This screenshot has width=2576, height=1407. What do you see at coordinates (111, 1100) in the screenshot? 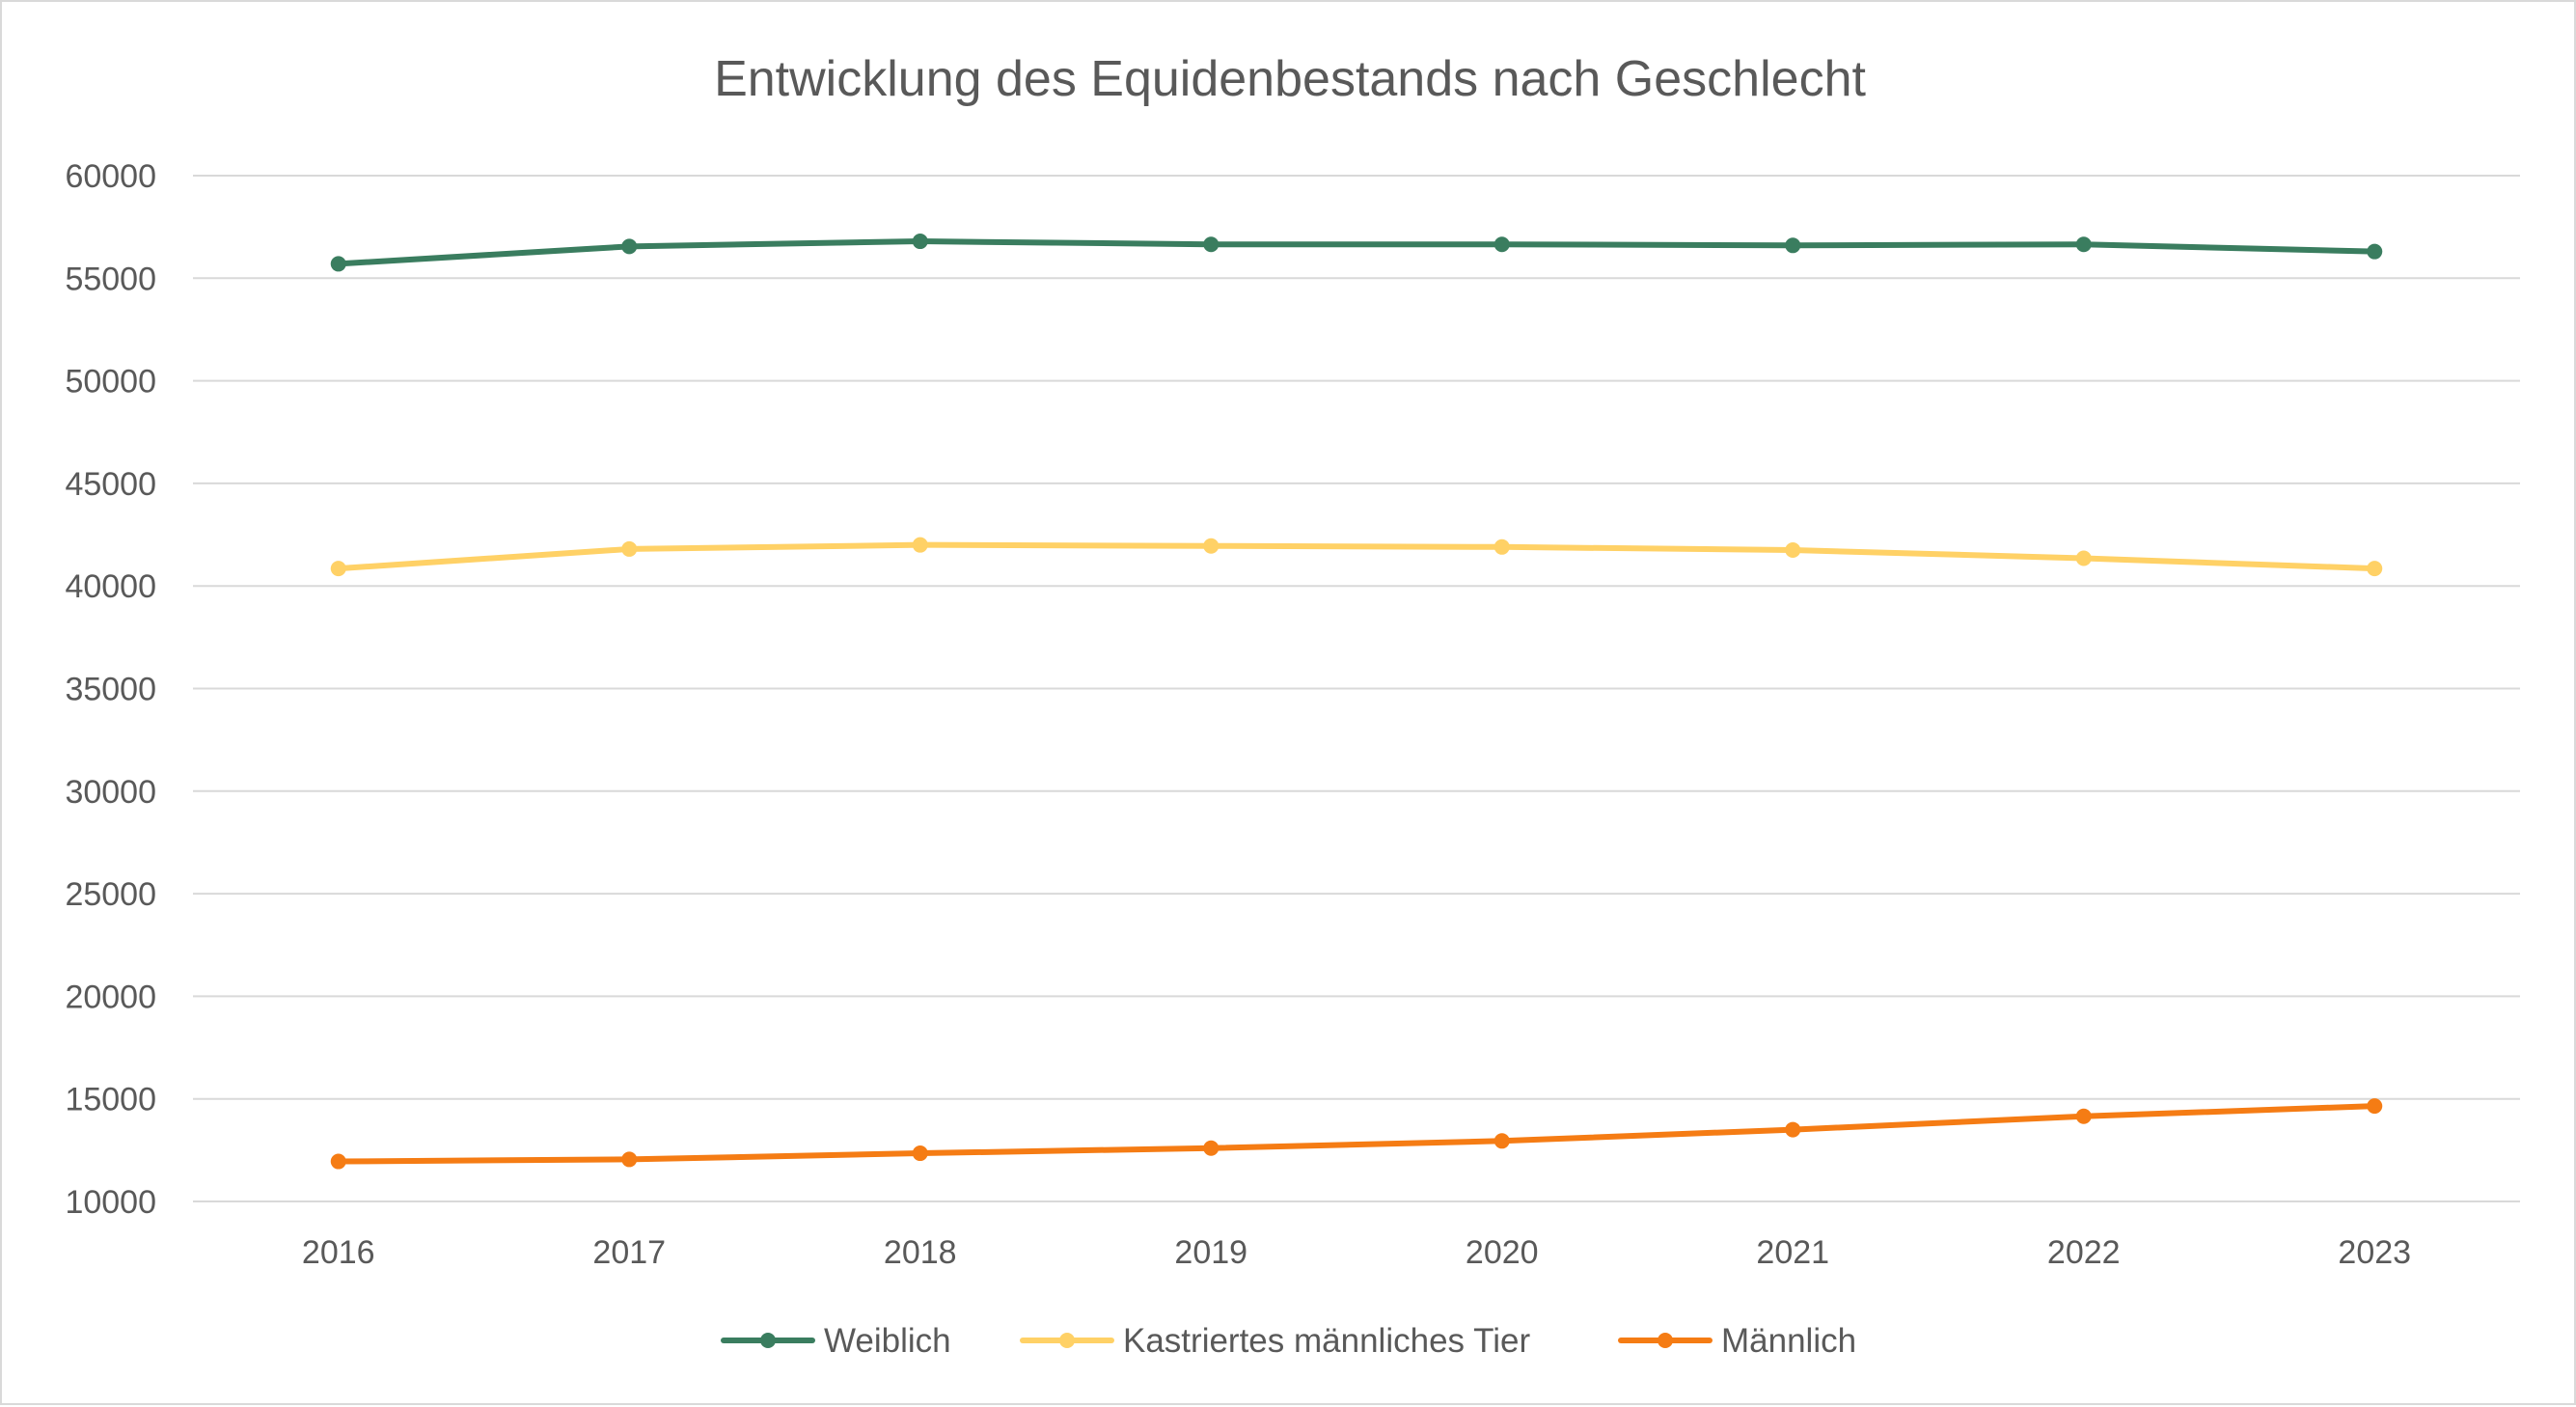
I see `y-tick-label: 15000` at bounding box center [111, 1100].